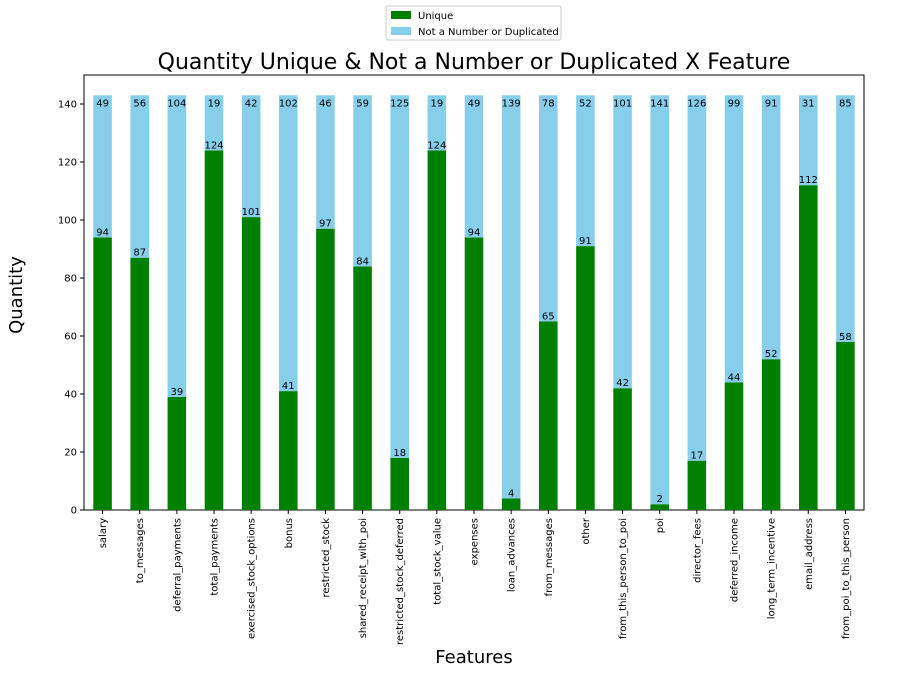 This screenshot has width=902, height=674. Describe the element at coordinates (473, 23) in the screenshot. I see `legend: Unique Not a Number or Duplicated` at that location.